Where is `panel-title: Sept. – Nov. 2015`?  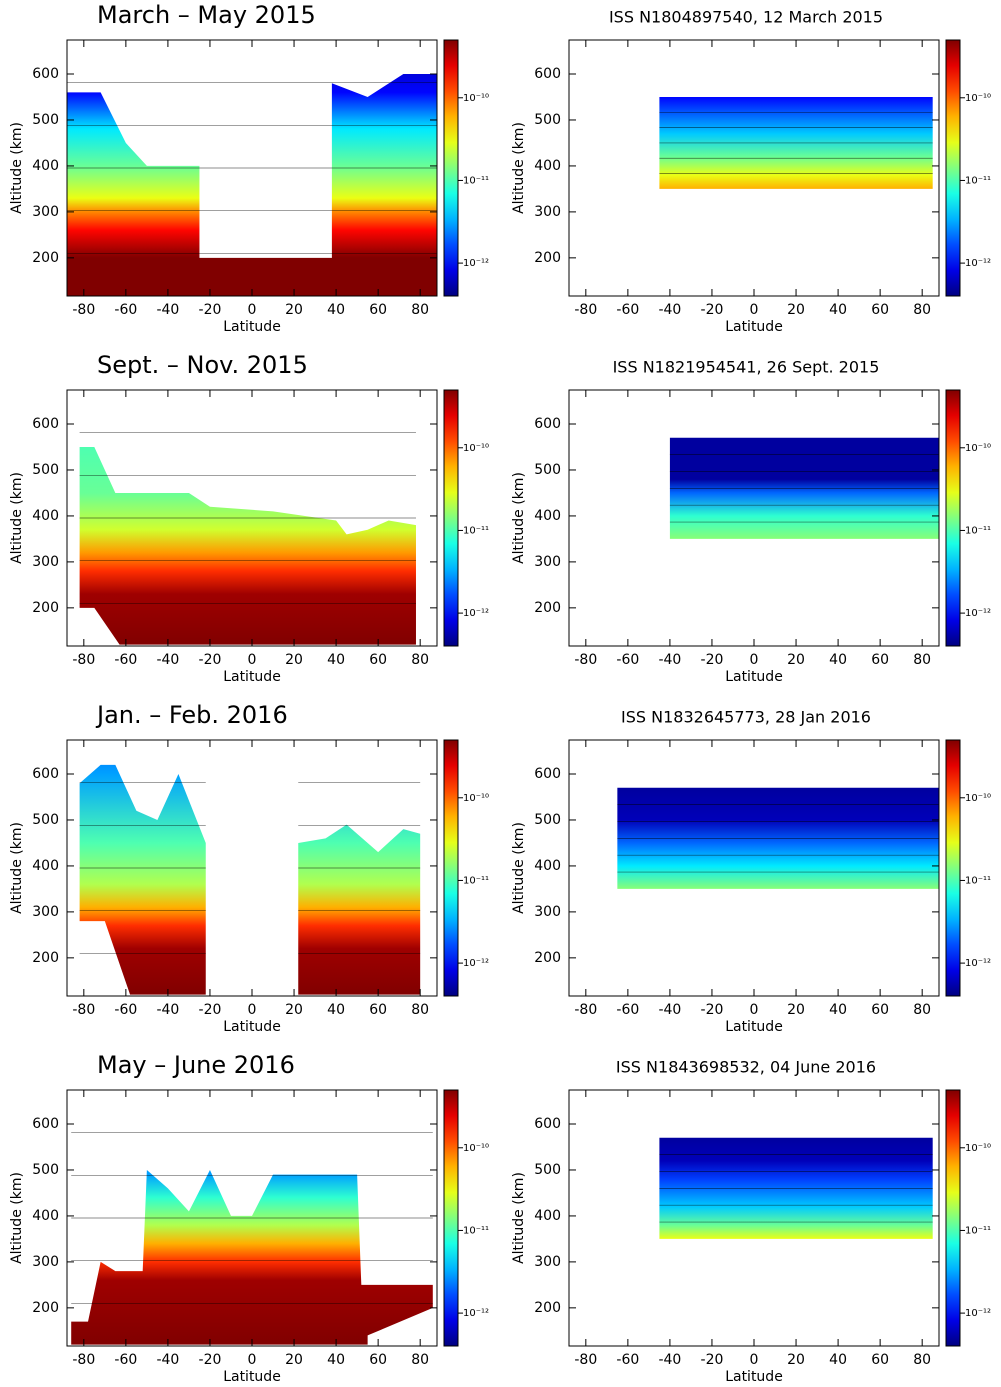 panel-title: Sept. – Nov. 2015 is located at coordinates (202, 365).